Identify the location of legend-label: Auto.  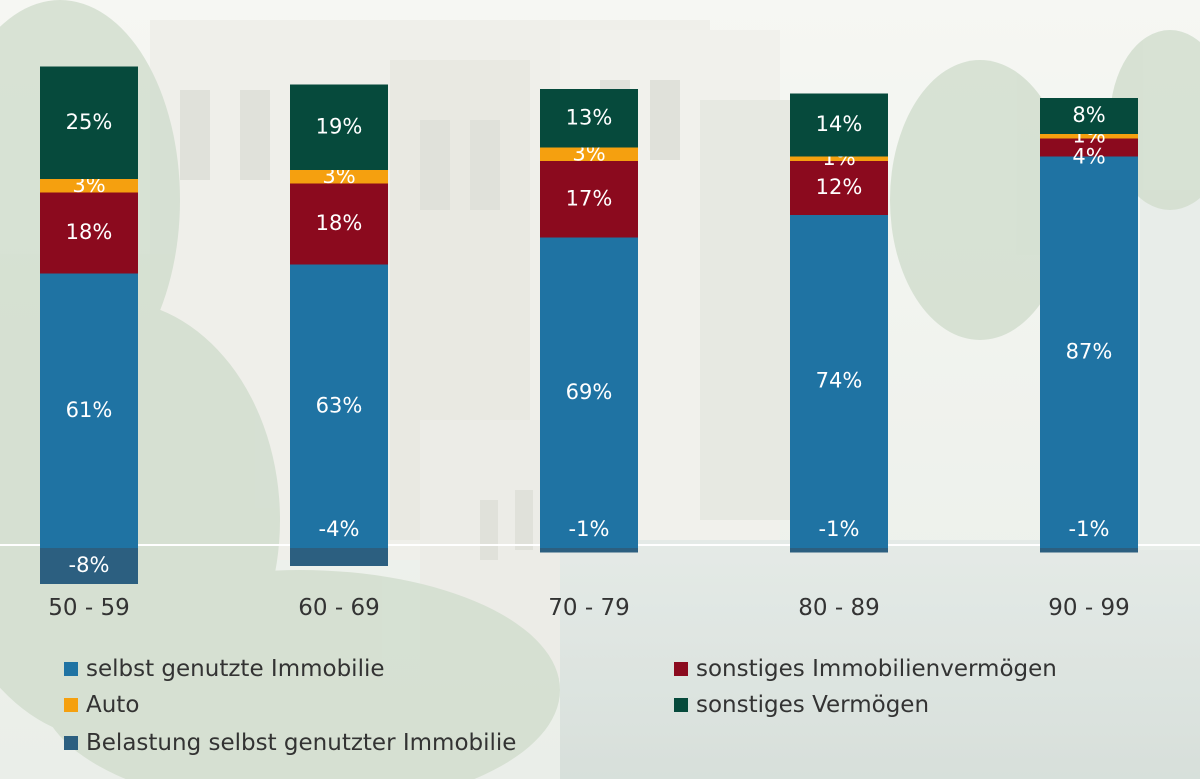
(113, 705).